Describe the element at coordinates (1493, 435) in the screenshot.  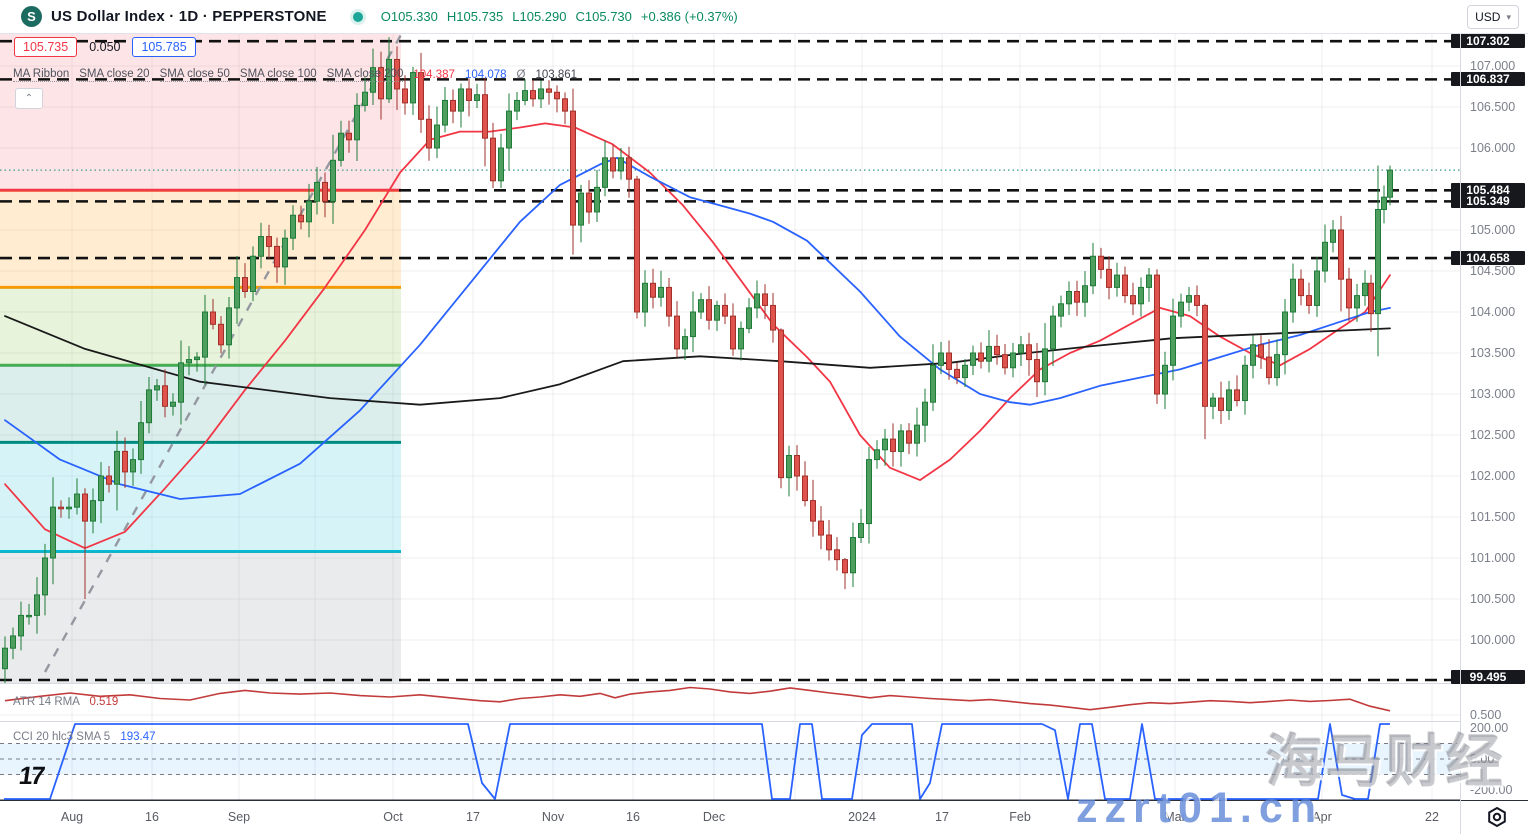
I see `price-tick: 102.500` at that location.